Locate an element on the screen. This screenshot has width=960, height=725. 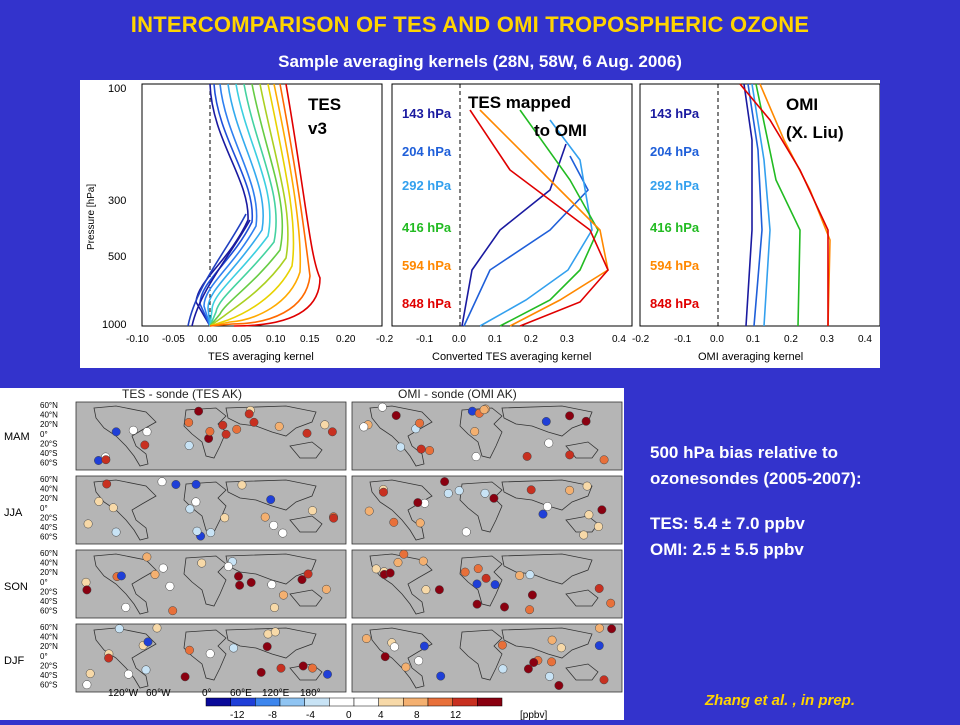
map-background is located at coordinates (211, 584).